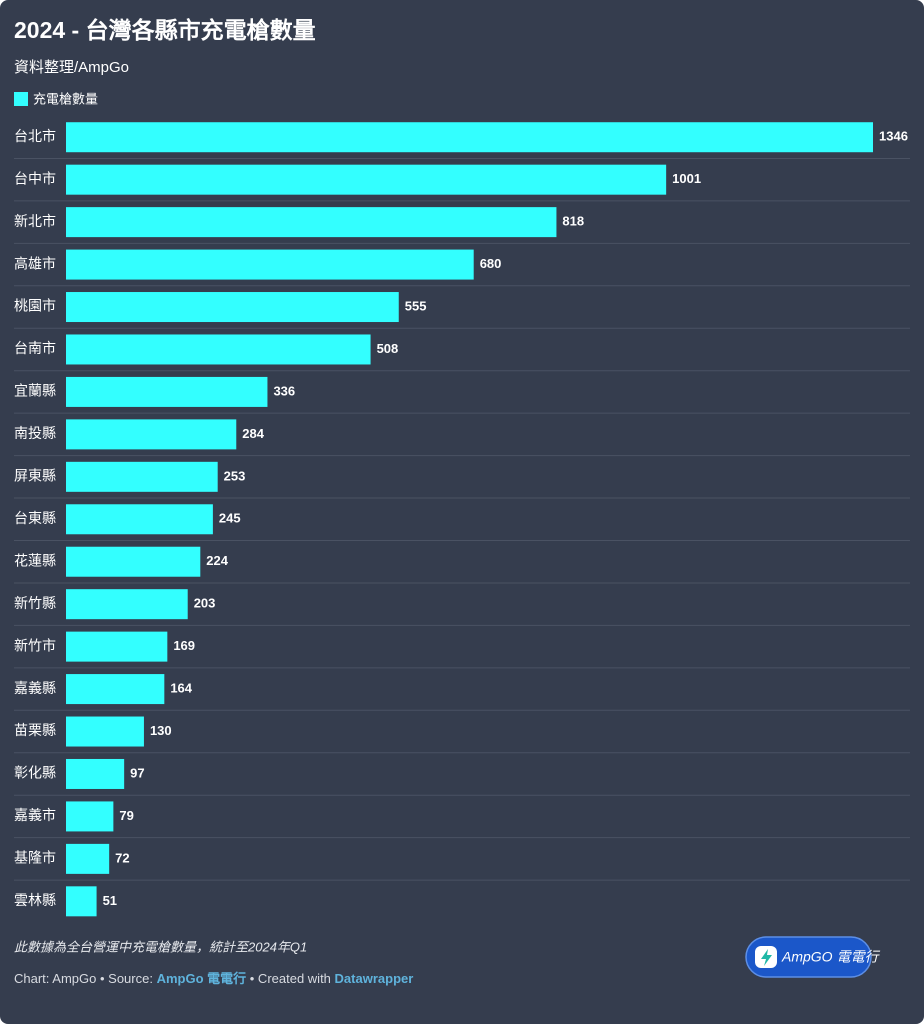 This screenshot has height=1024, width=924. I want to click on category-label: 新北市, so click(35, 221).